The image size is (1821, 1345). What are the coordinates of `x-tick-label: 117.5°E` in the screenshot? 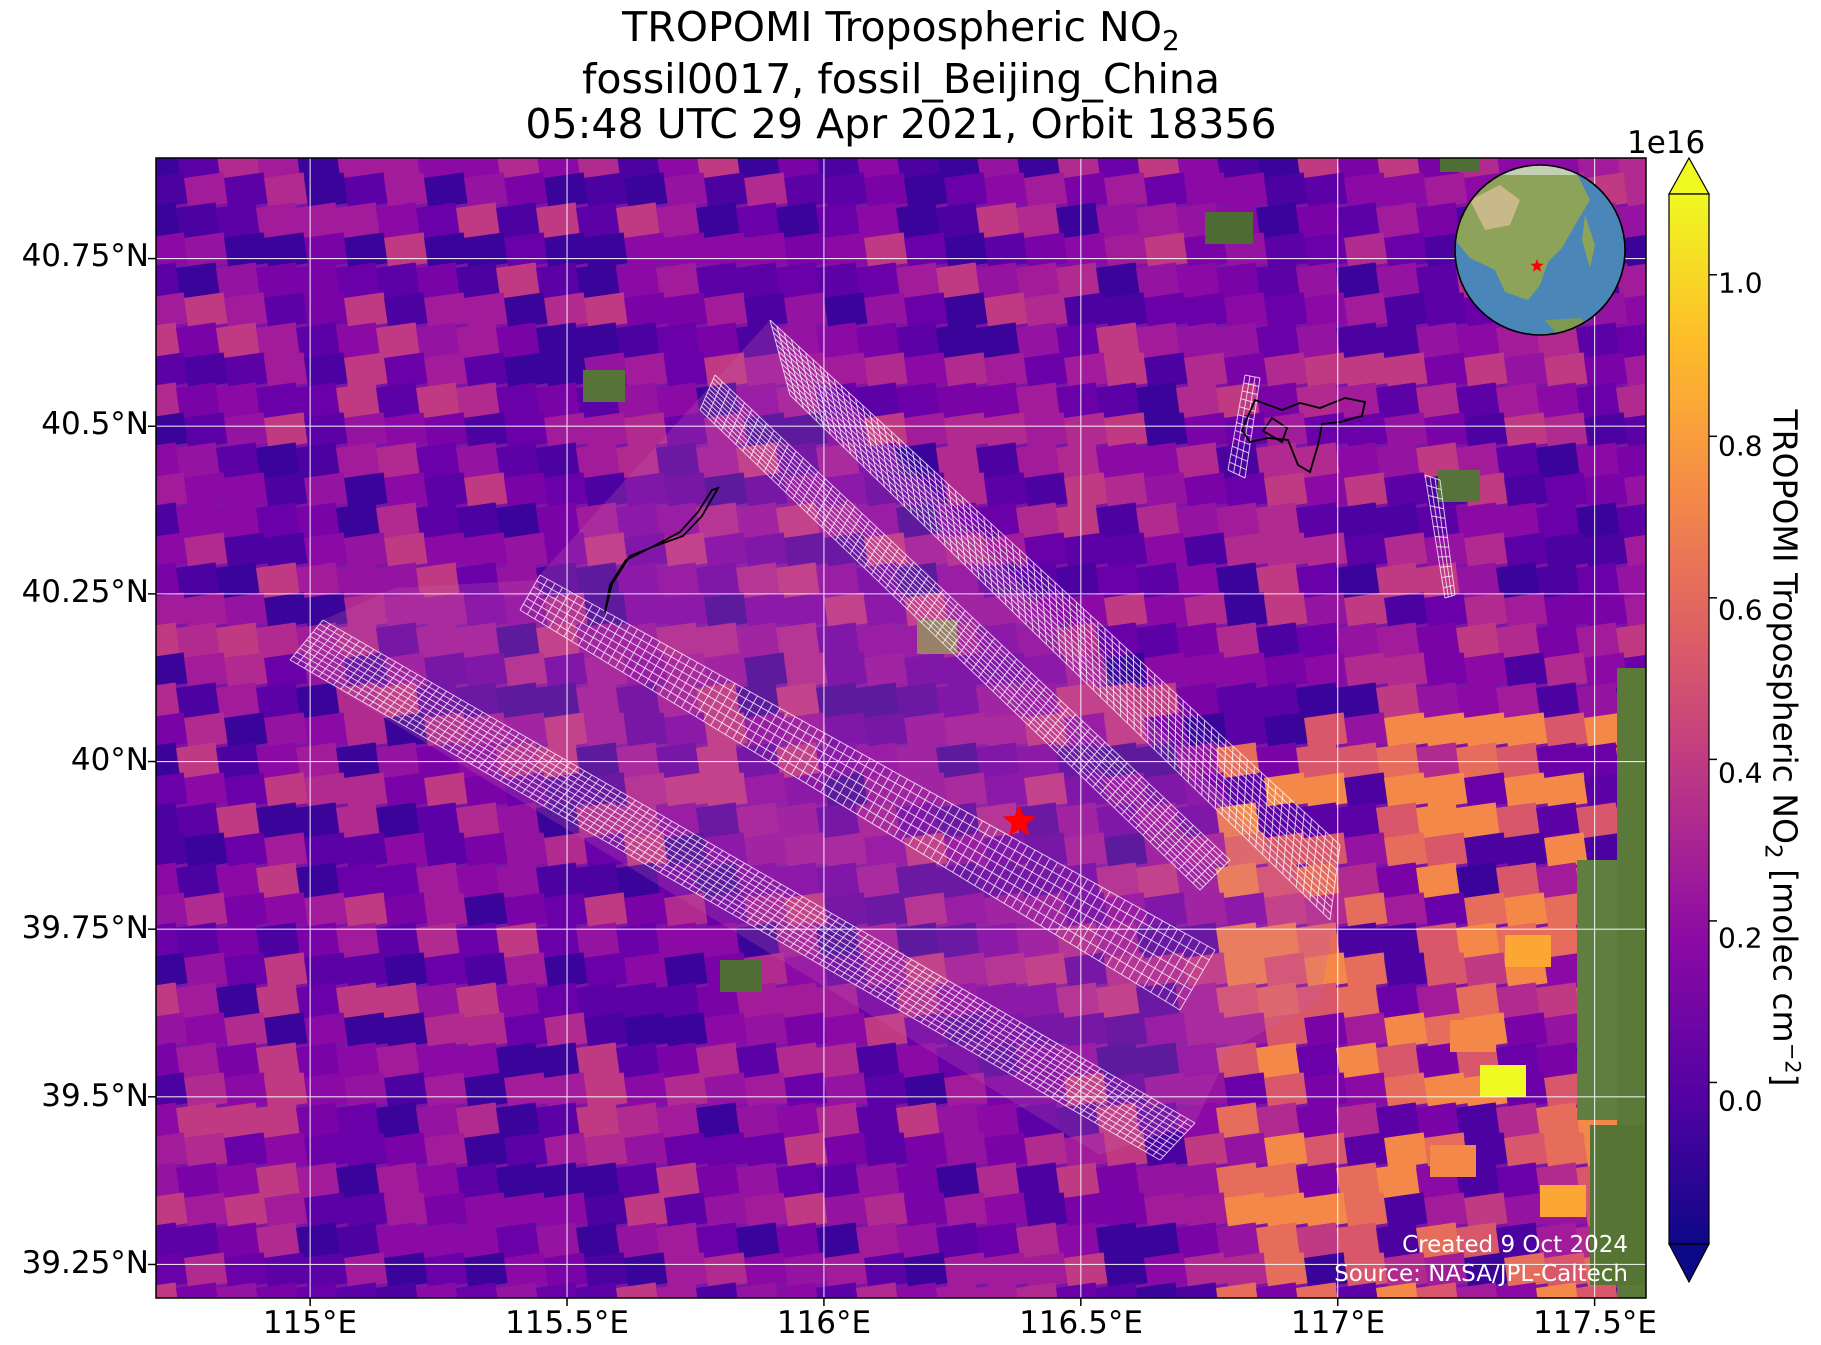 It's located at (1595, 1323).